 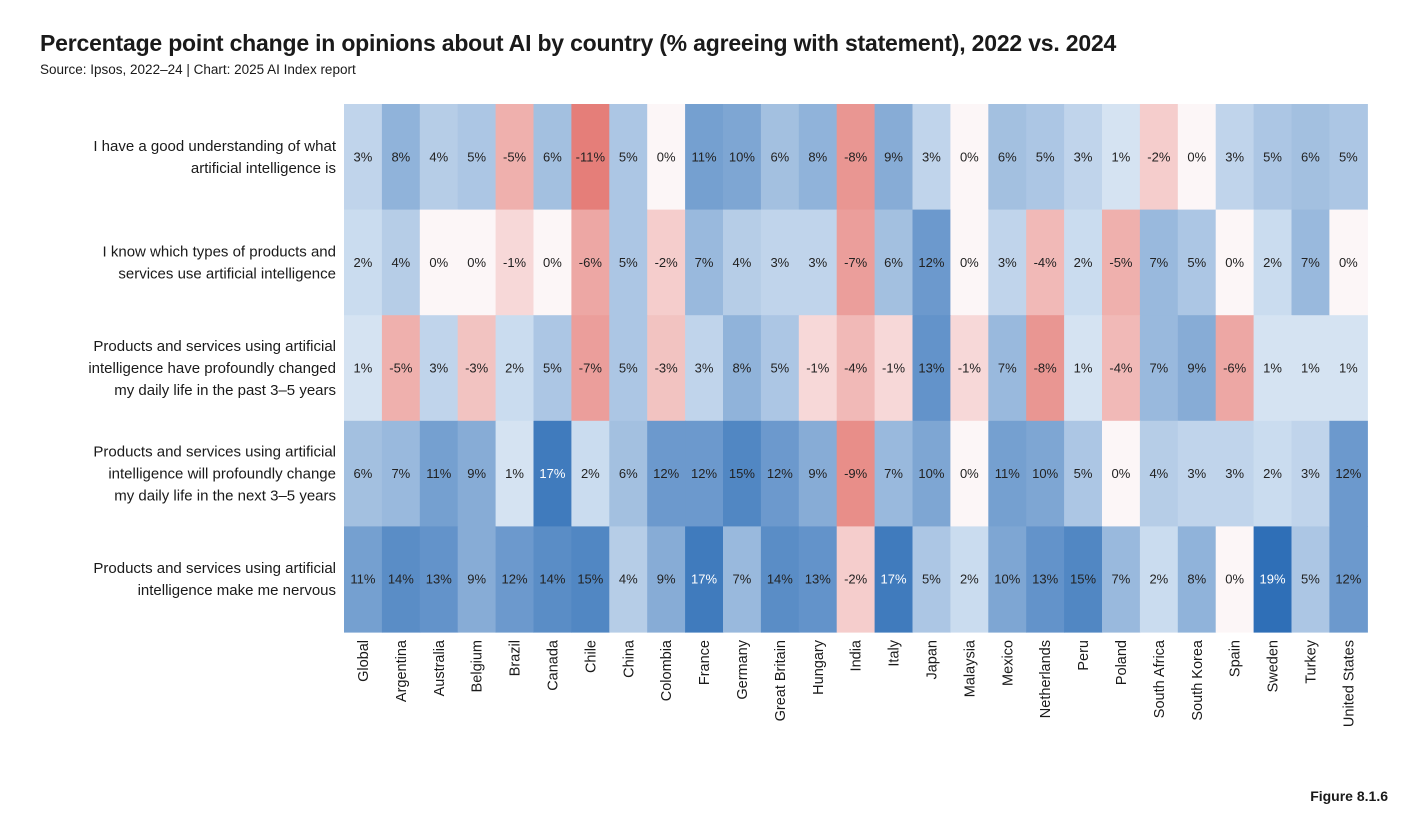 I want to click on heatmap-cell-label: -2%, so click(x=1159, y=156).